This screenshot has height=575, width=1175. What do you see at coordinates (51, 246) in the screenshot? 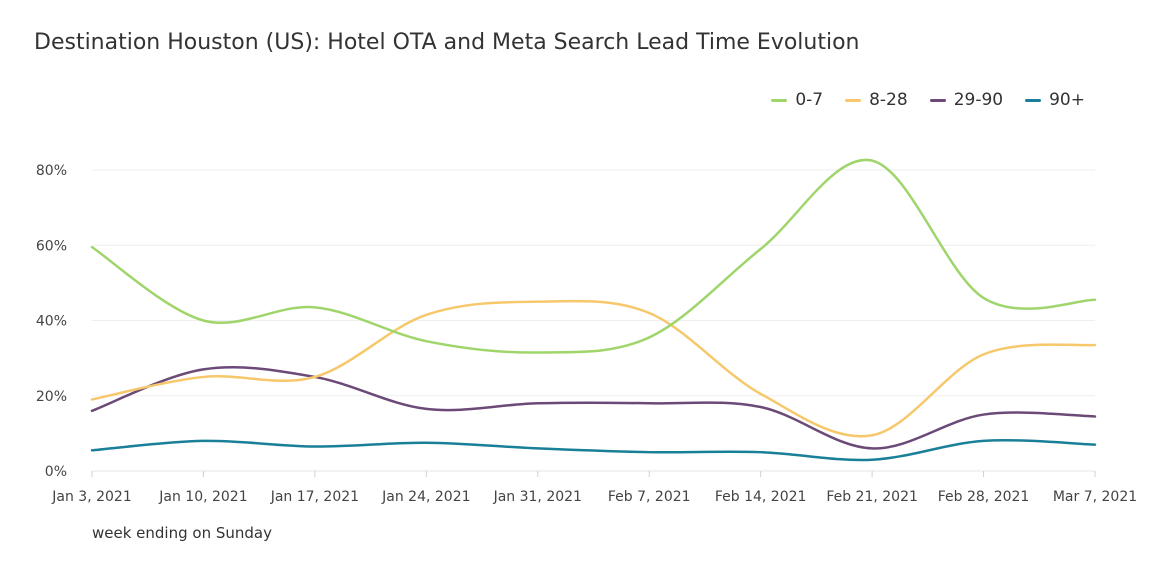
I see `y-tick-label: 60%` at bounding box center [51, 246].